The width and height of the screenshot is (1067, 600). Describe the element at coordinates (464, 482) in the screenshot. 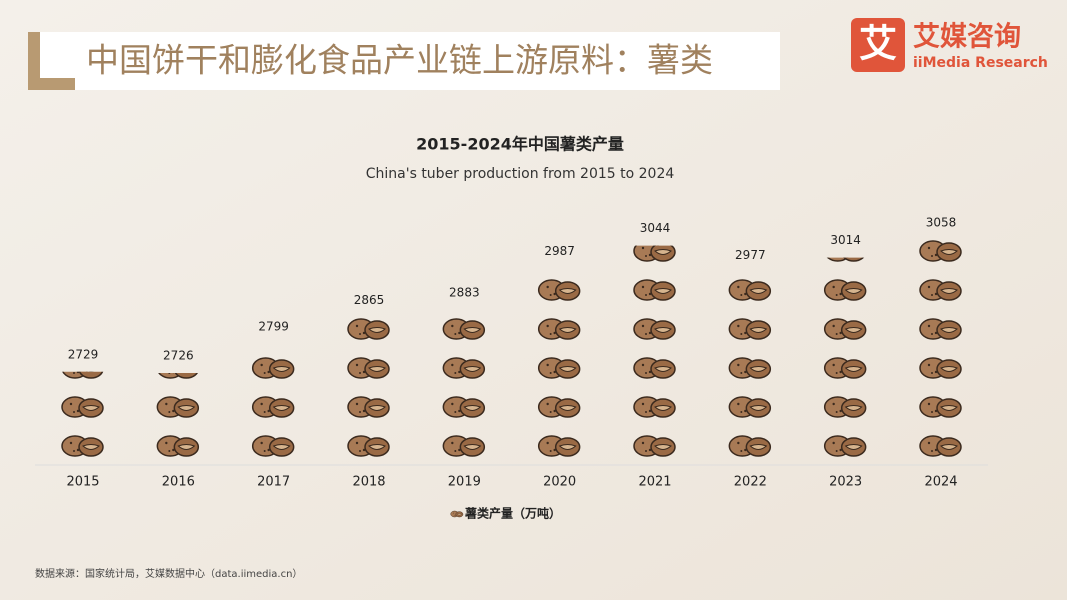

I see `x-tick-label: 2019` at that location.